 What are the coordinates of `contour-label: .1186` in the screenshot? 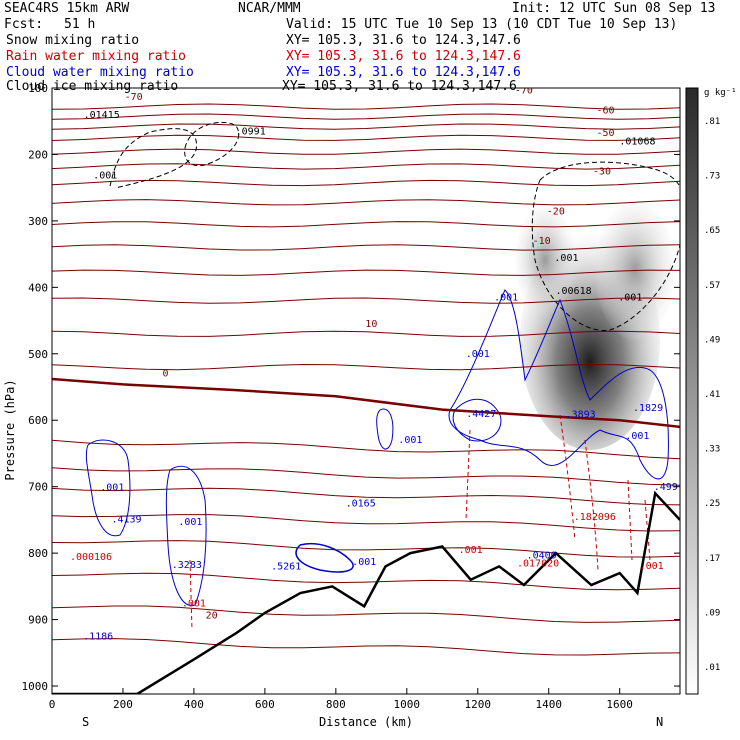 It's located at (98, 637).